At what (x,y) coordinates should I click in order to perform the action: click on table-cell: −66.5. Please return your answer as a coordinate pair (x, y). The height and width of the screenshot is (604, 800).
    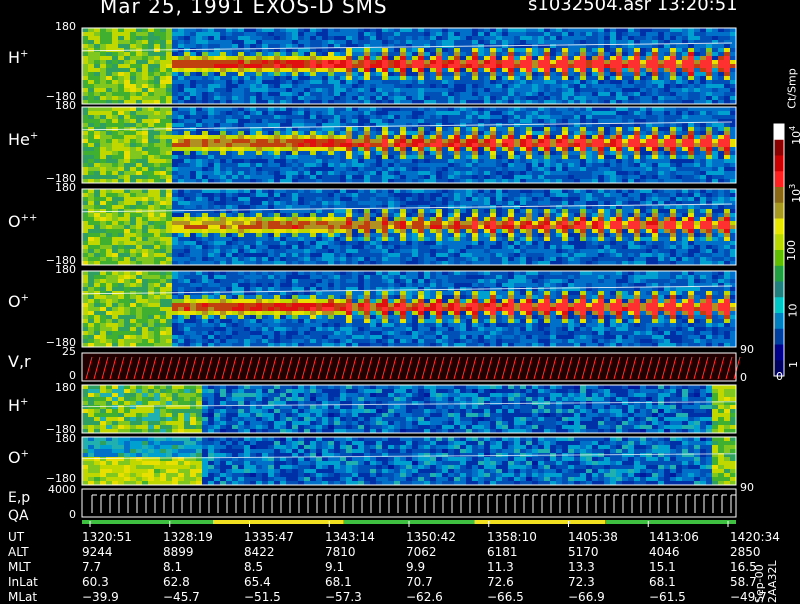
    Looking at the image, I should click on (505, 597).